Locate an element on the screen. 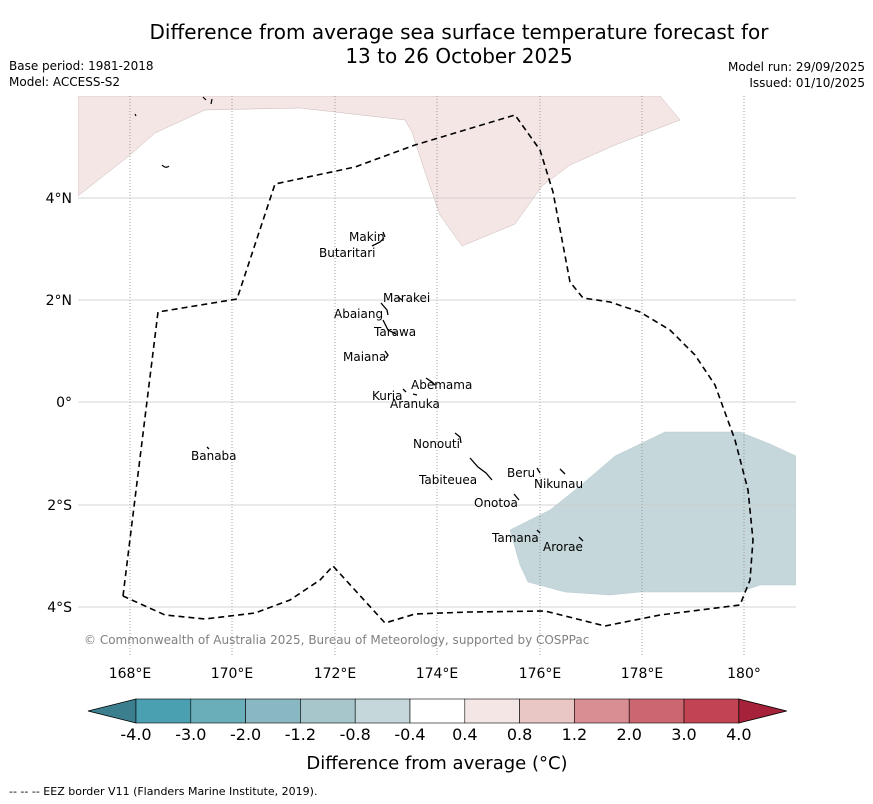 The image size is (873, 804). label-tabiteuea: Tabiteuea is located at coordinates (447, 480).